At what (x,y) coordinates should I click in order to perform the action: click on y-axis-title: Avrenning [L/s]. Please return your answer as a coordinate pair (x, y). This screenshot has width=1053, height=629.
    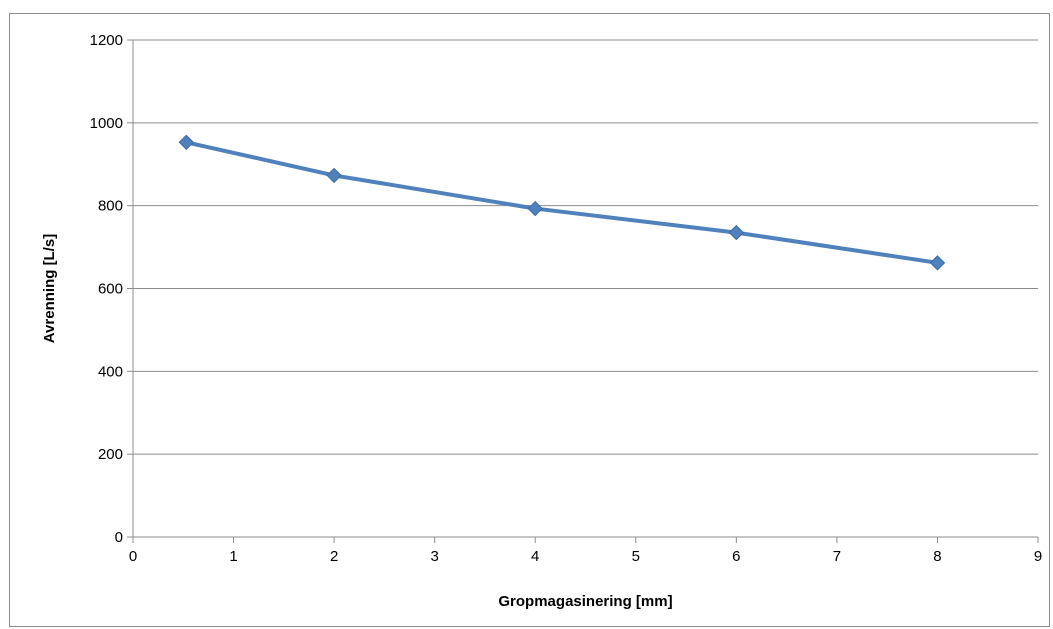
    Looking at the image, I should click on (49, 288).